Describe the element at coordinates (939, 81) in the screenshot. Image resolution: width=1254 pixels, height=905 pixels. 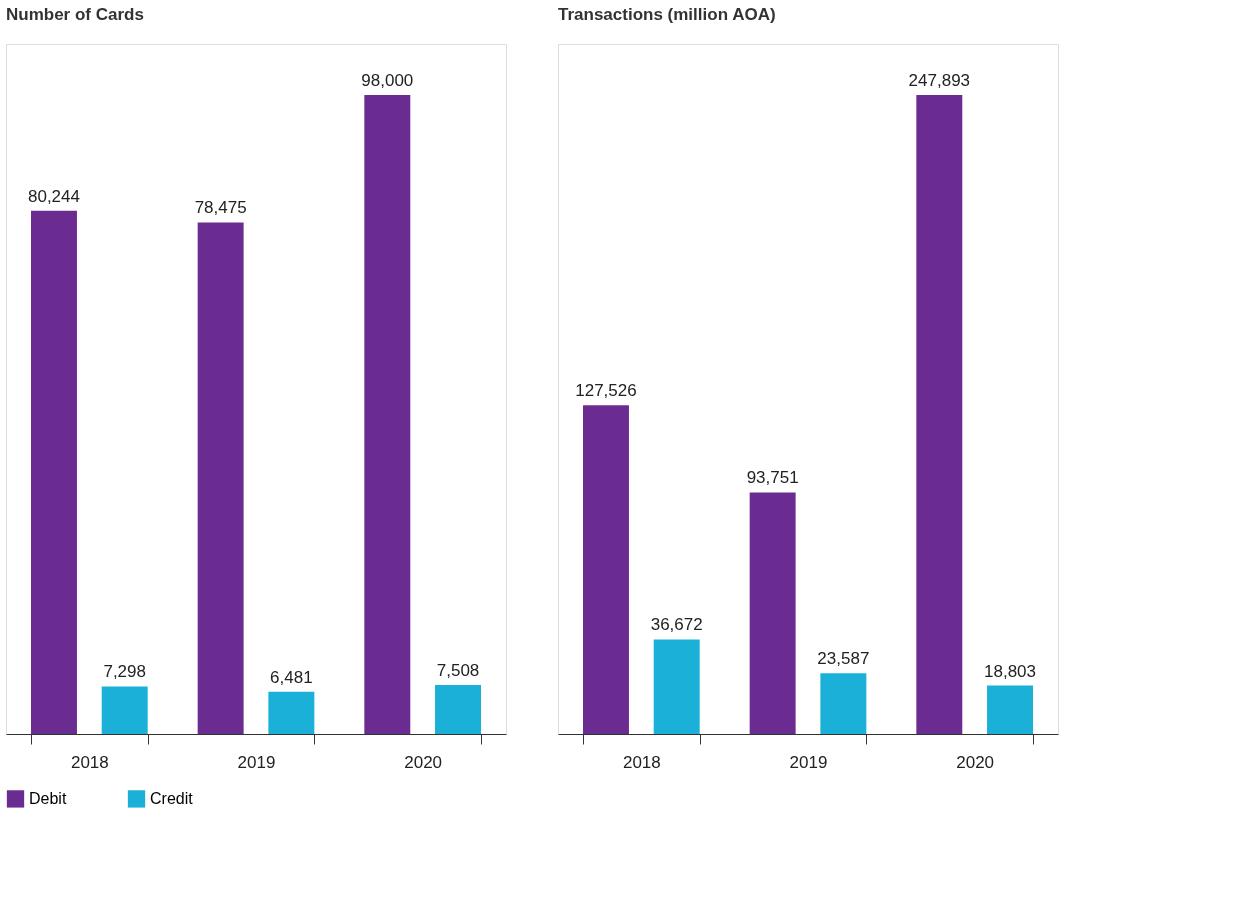
I see `data-label: 247,893` at that location.